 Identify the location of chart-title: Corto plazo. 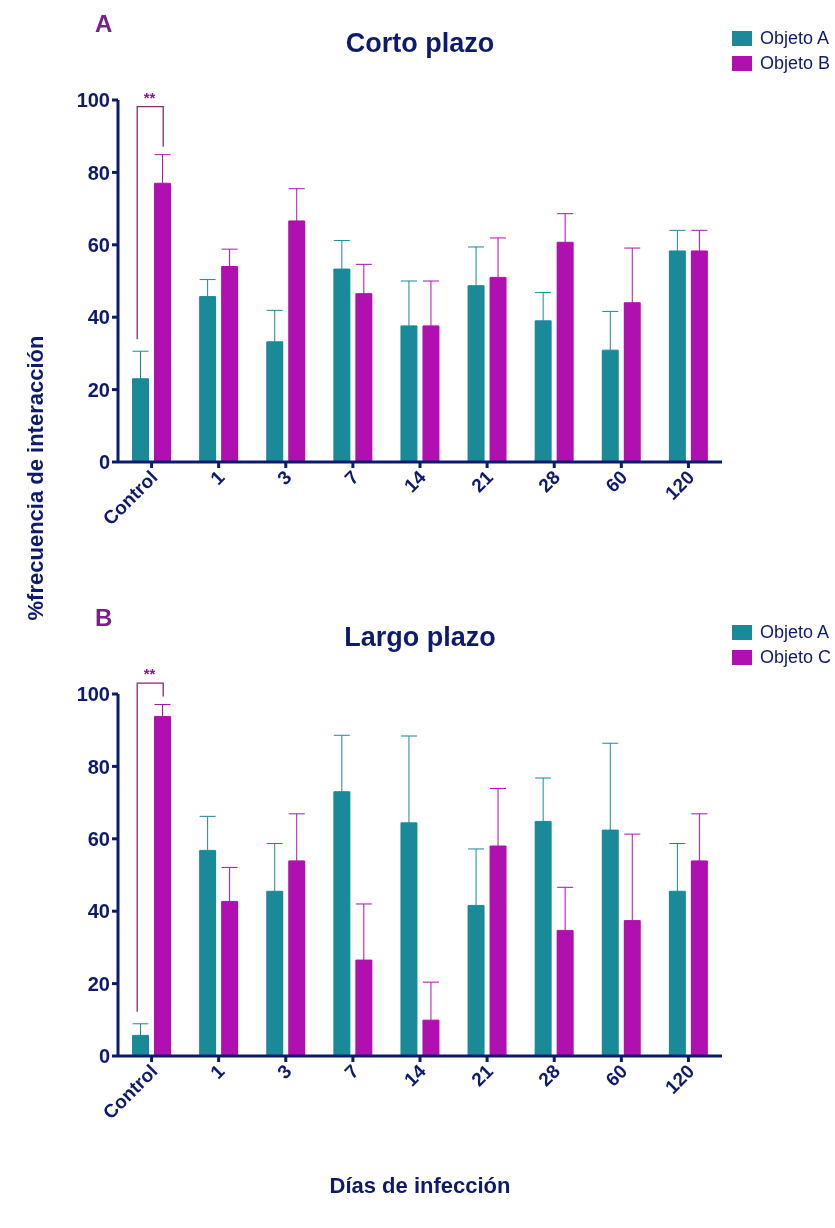
(420, 43).